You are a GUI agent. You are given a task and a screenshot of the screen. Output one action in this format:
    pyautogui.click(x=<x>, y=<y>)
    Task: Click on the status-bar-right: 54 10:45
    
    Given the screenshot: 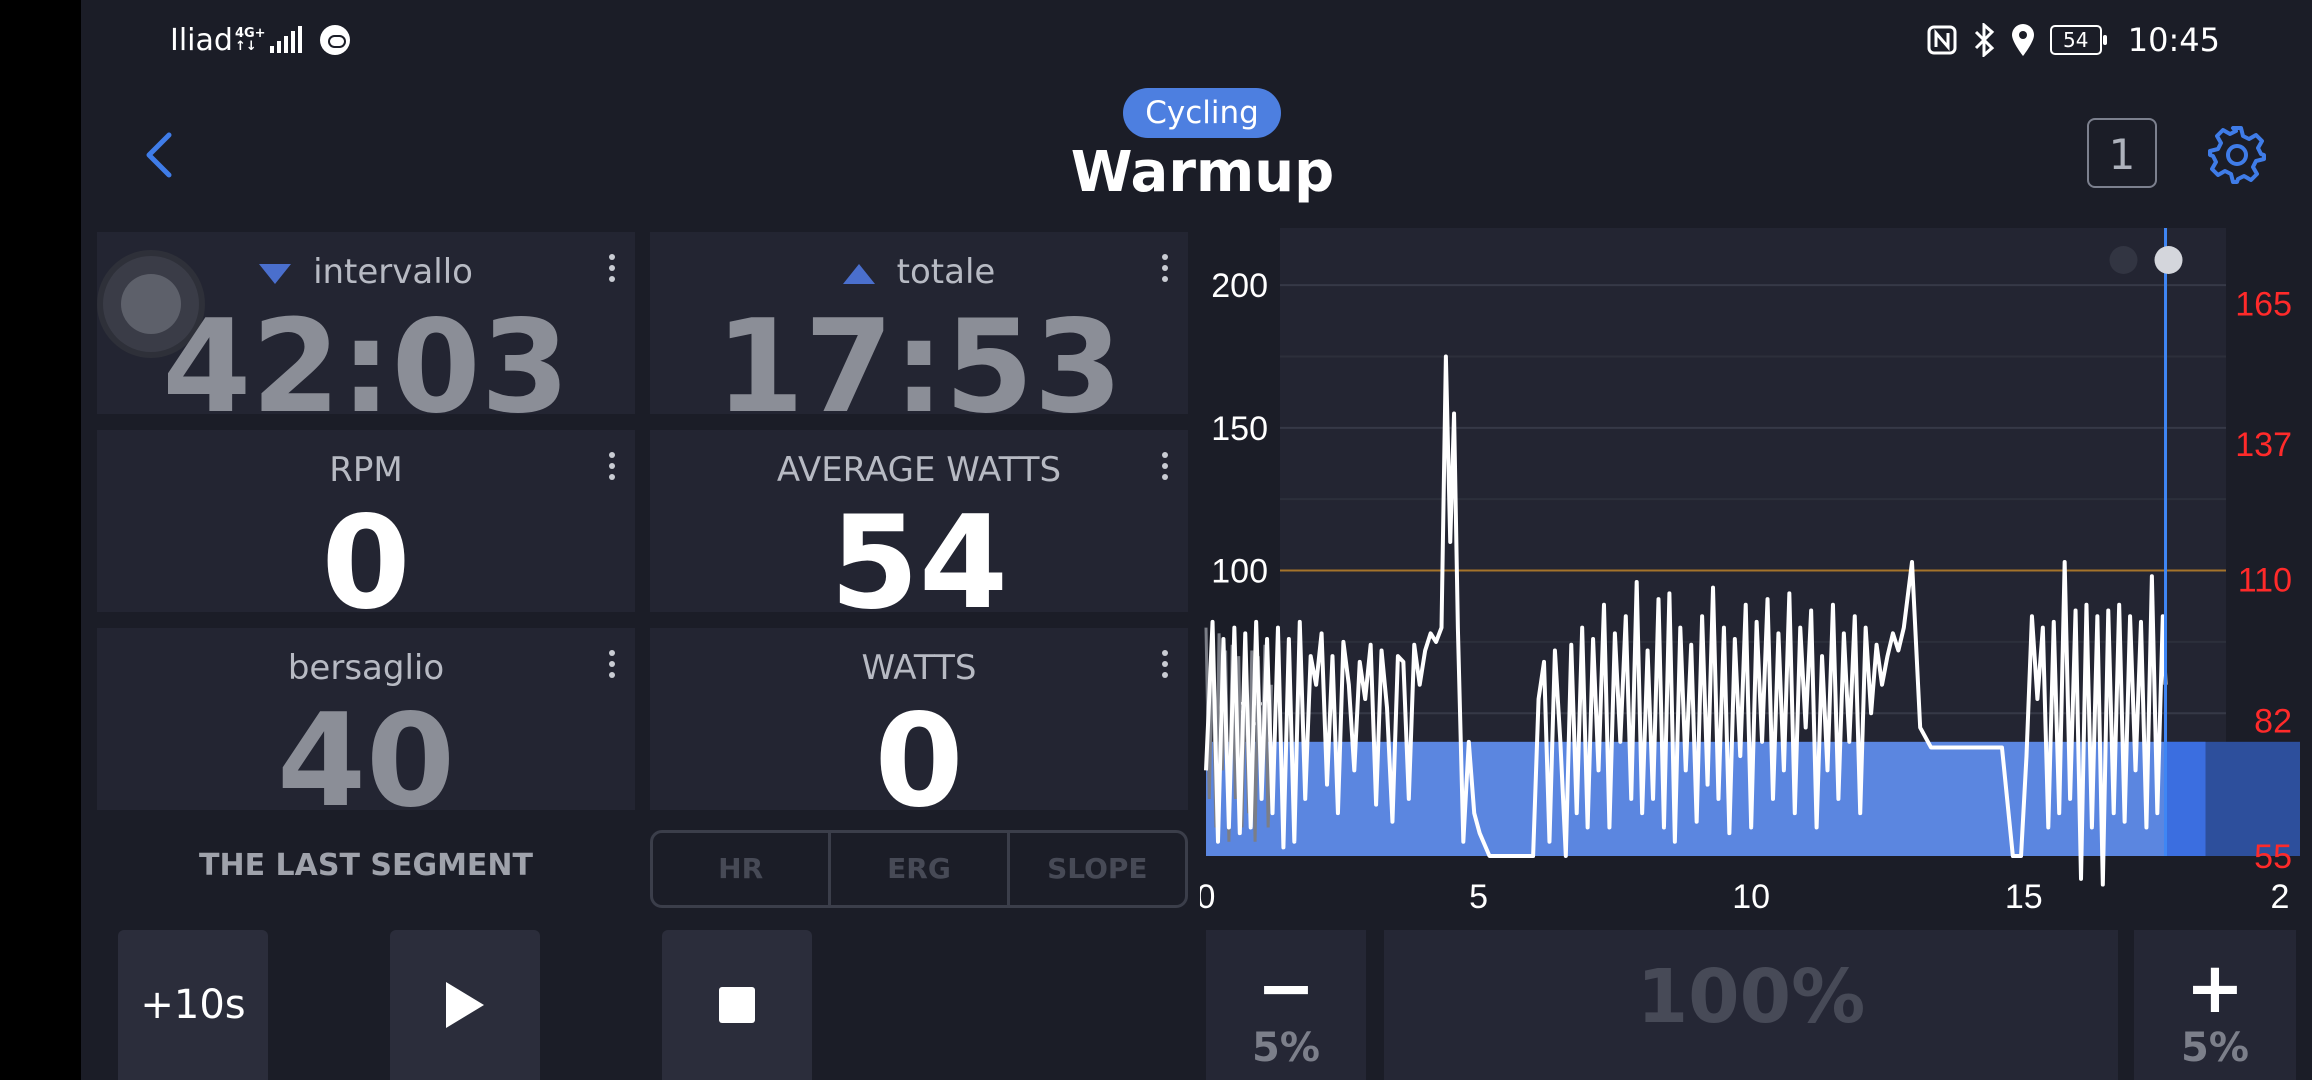 What is the action you would take?
    pyautogui.click(x=2073, y=40)
    